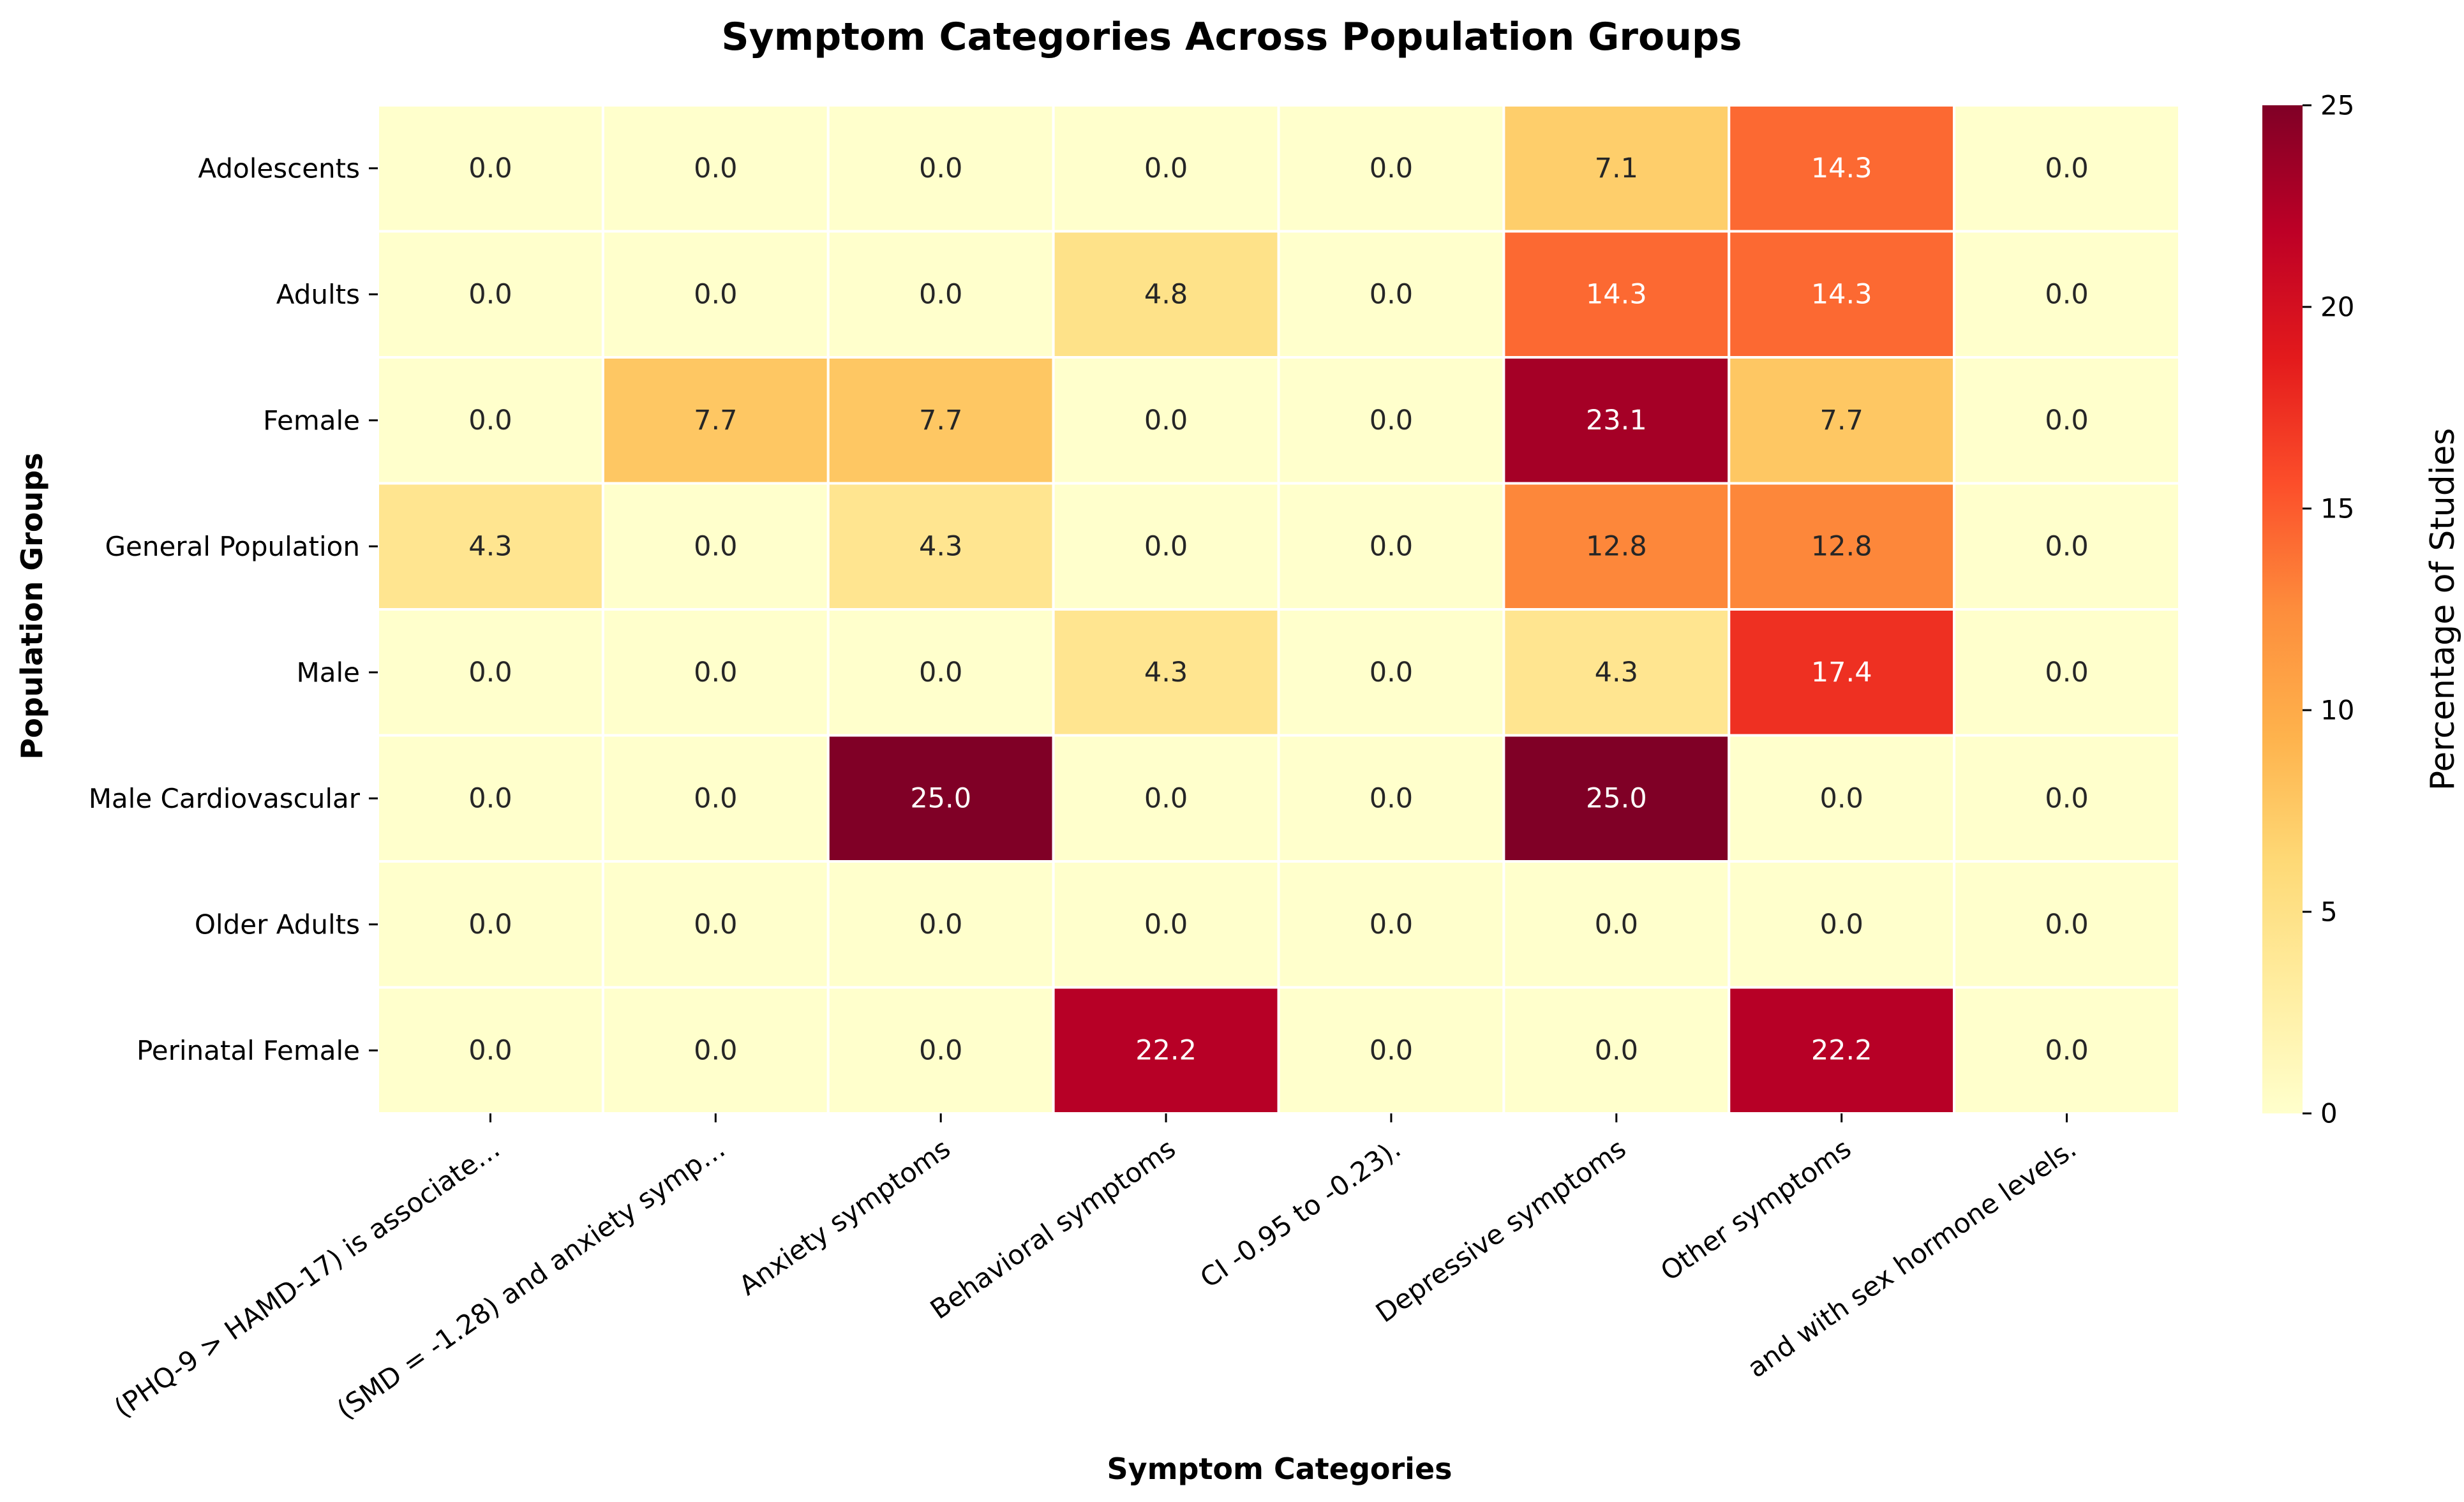 This screenshot has height=1502, width=2464. Describe the element at coordinates (225, 798) in the screenshot. I see `y-tick-label: Male Cardiovascular` at that location.